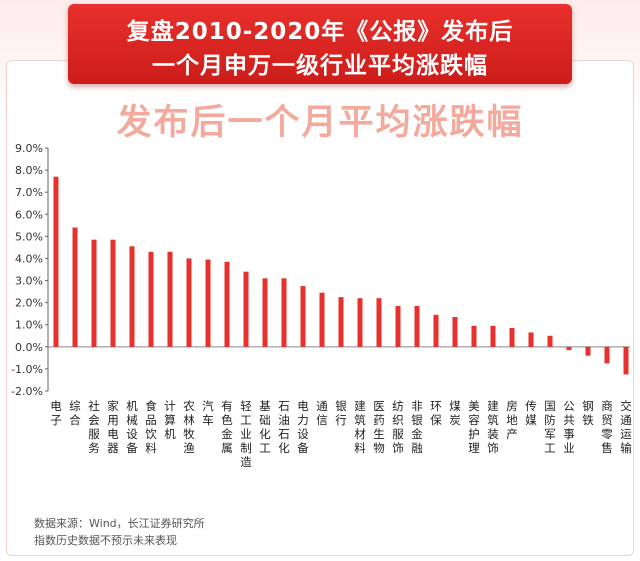 The image size is (640, 561). Describe the element at coordinates (322, 413) in the screenshot. I see `x-tick-label: 通信` at that location.